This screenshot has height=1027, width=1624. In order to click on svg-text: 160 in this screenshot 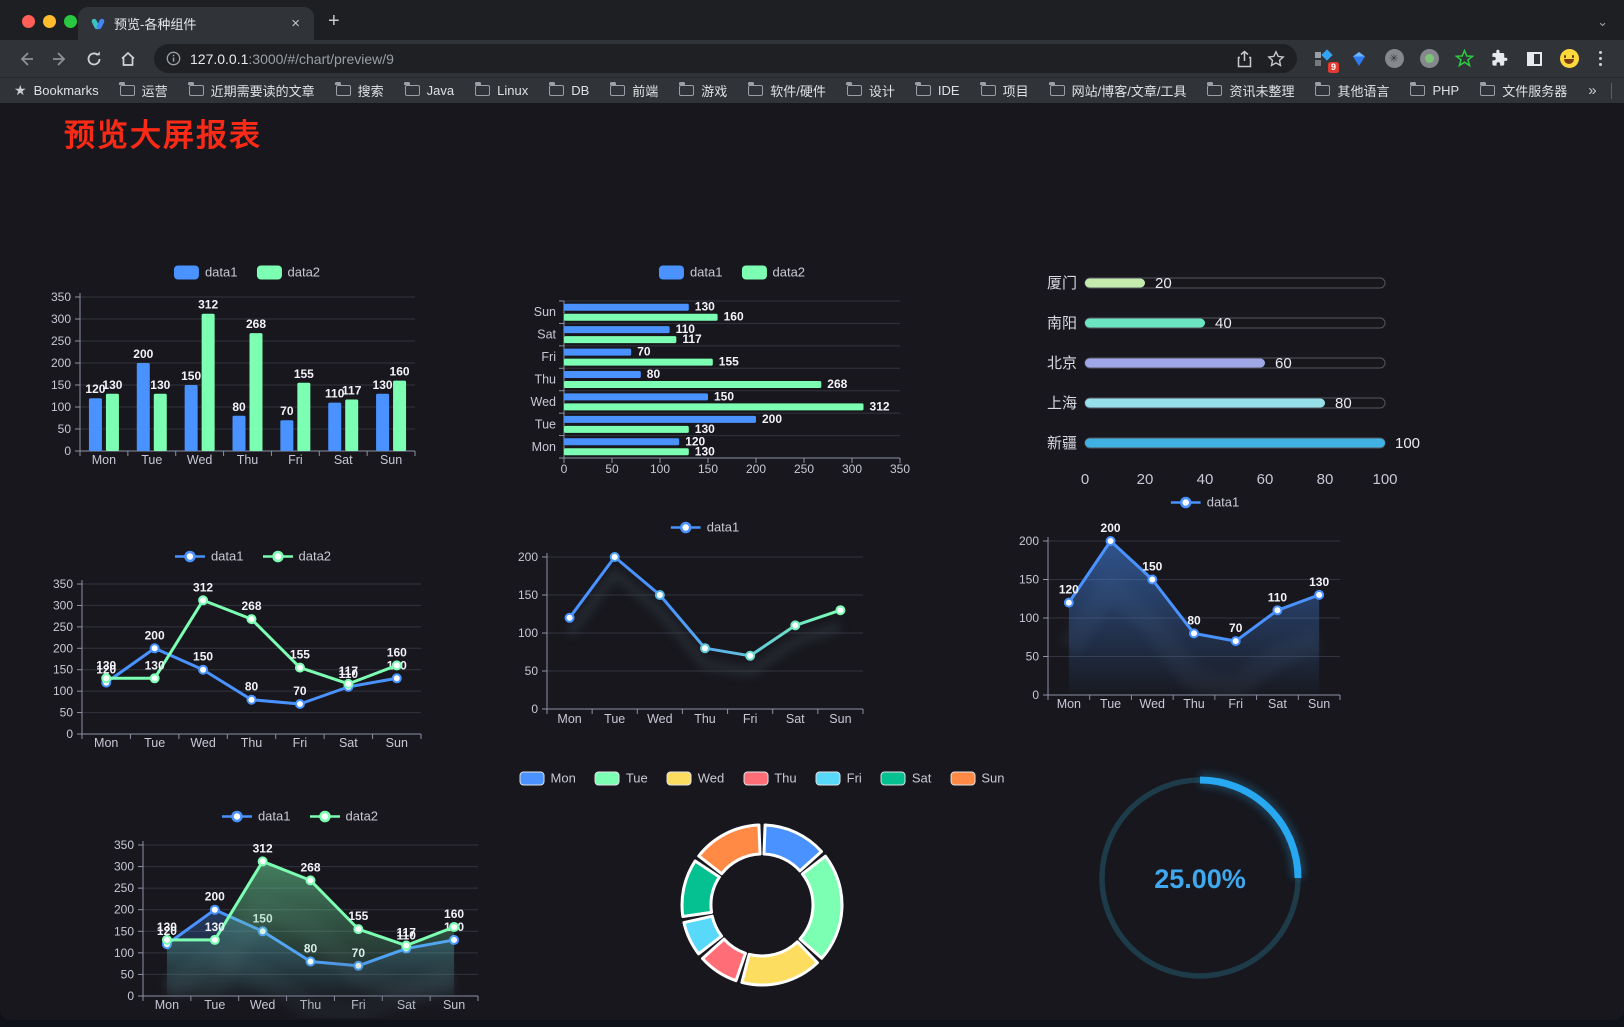, I will do `click(734, 317)`.